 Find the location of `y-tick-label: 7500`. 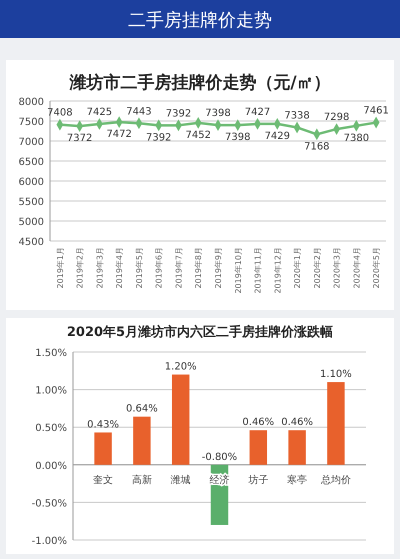

y-tick-label: 7500 is located at coordinates (31, 122).